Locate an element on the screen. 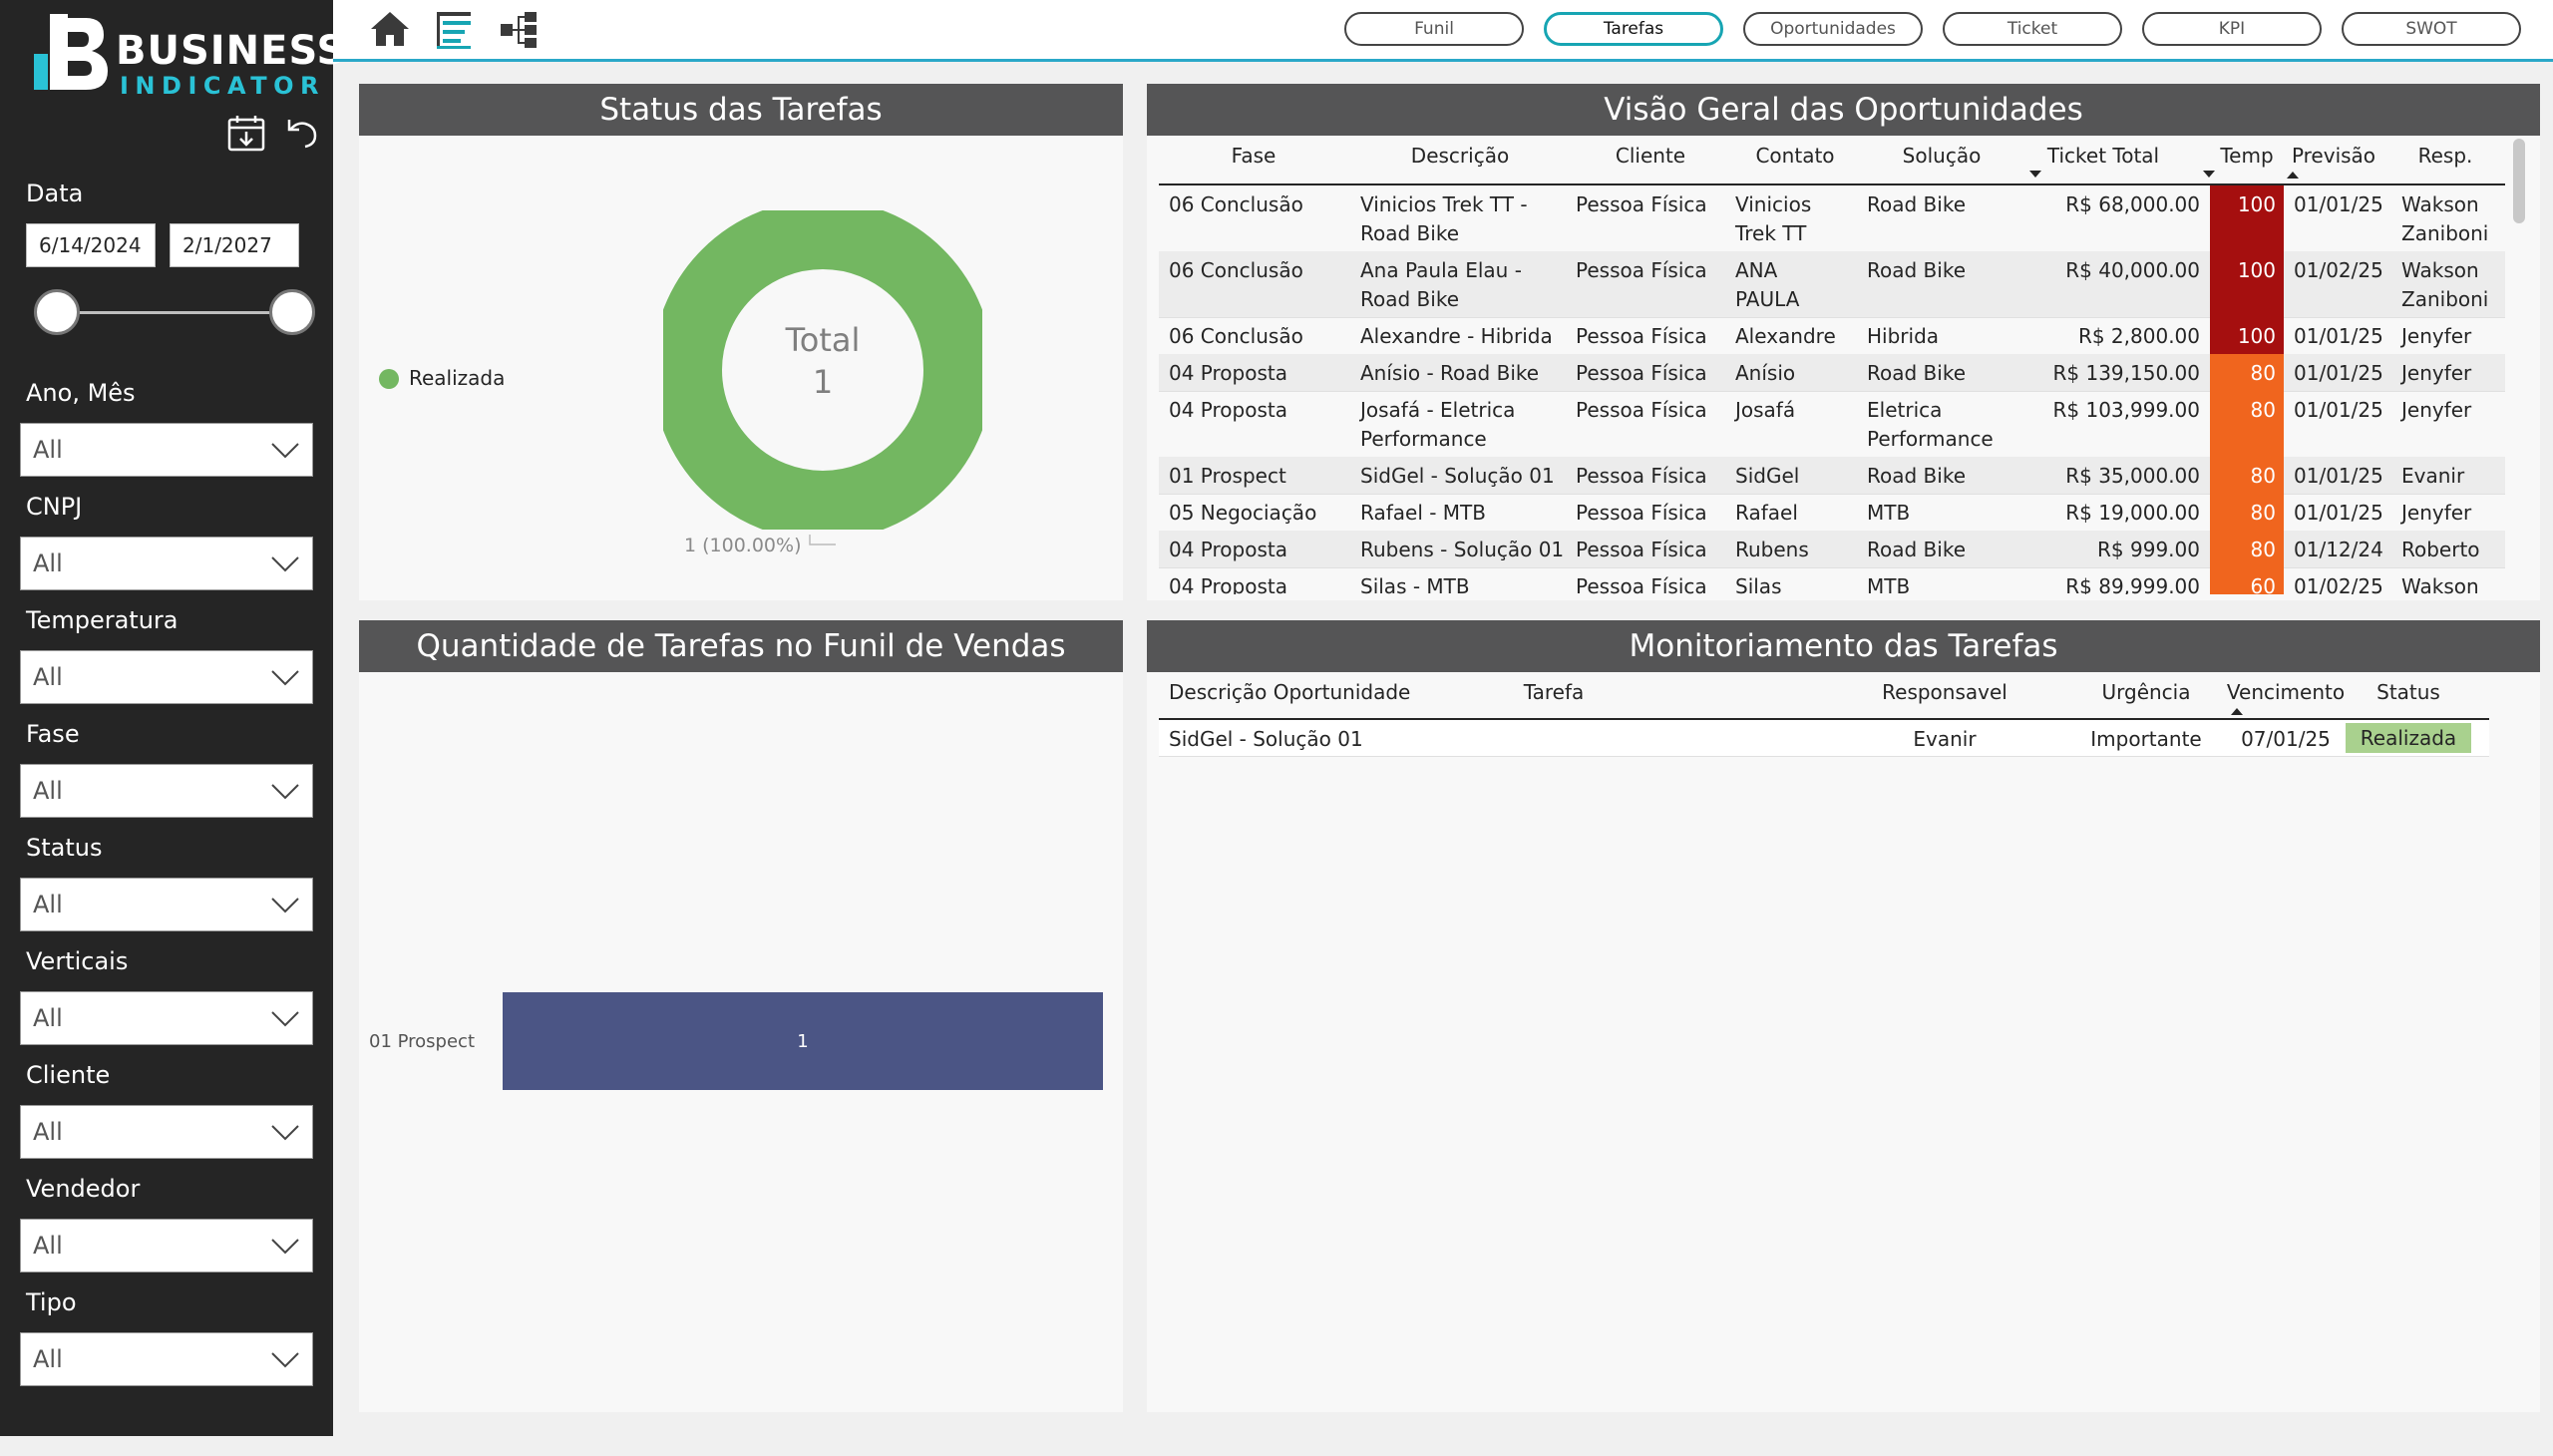  tab-tarefas: Tarefas is located at coordinates (1634, 29).